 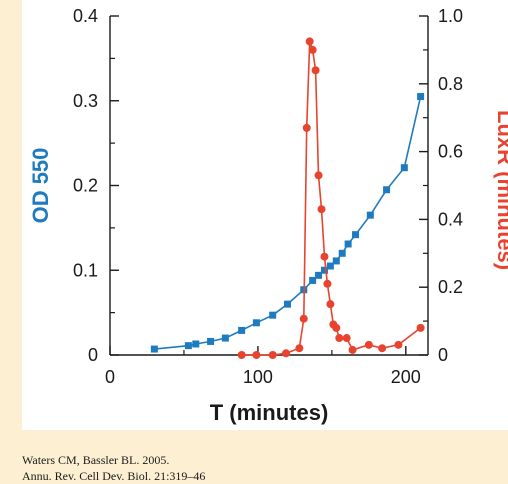 What do you see at coordinates (450, 152) in the screenshot?
I see `y-tick-label-right: 0.6` at bounding box center [450, 152].